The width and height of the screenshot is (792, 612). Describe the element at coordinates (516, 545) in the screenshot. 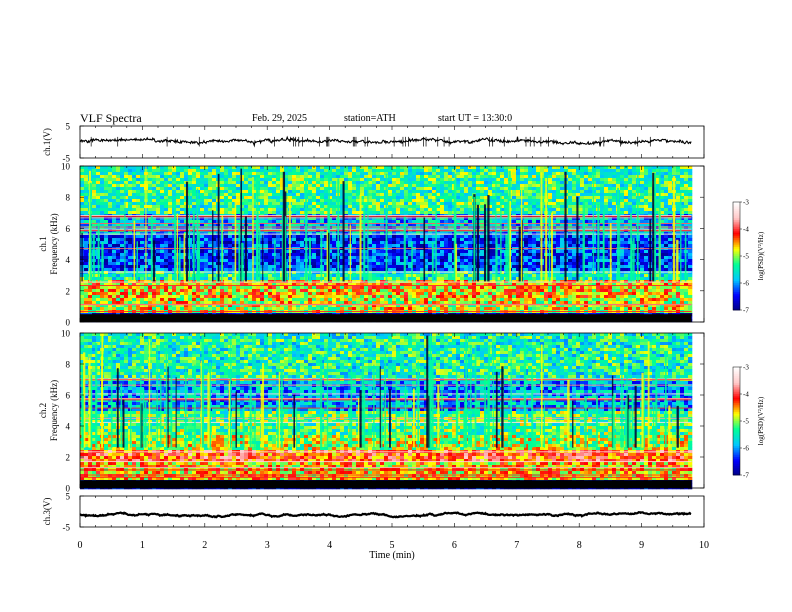

I see `x-tick-label: 7` at that location.